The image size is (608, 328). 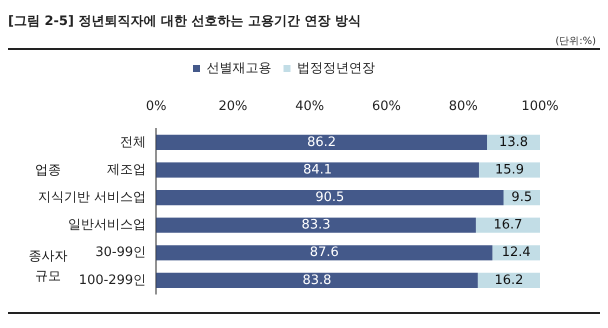 What do you see at coordinates (48, 170) in the screenshot?
I see `text: 업종` at bounding box center [48, 170].